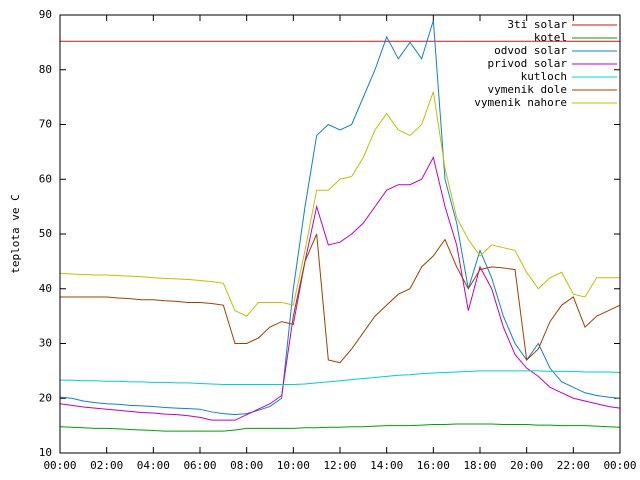  Describe the element at coordinates (45, 452) in the screenshot. I see `y-tick-label: 10` at that location.